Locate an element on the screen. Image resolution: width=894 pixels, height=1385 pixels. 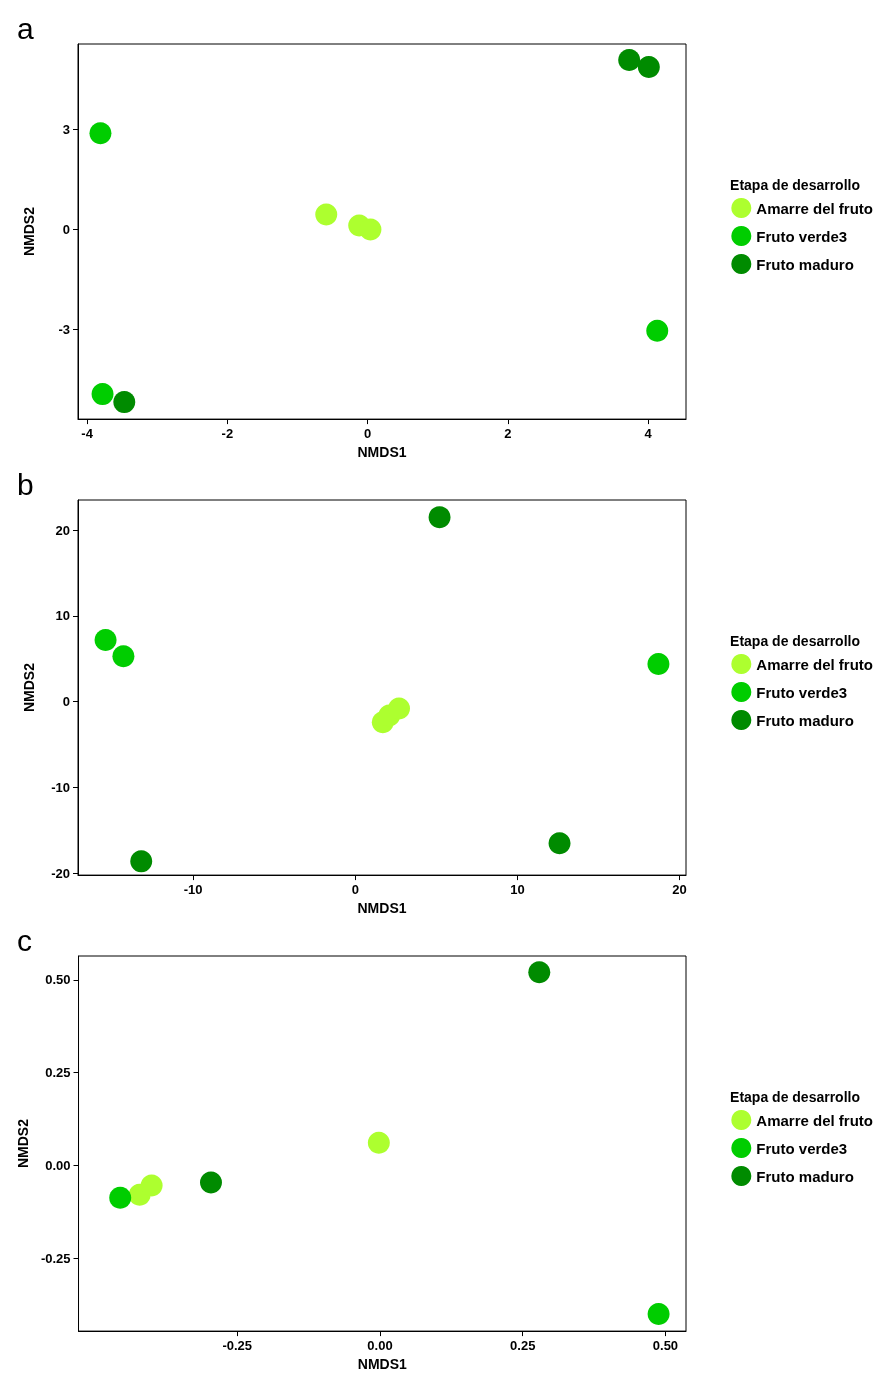
y-tick-label: -0.25 is located at coordinates (55, 1258).